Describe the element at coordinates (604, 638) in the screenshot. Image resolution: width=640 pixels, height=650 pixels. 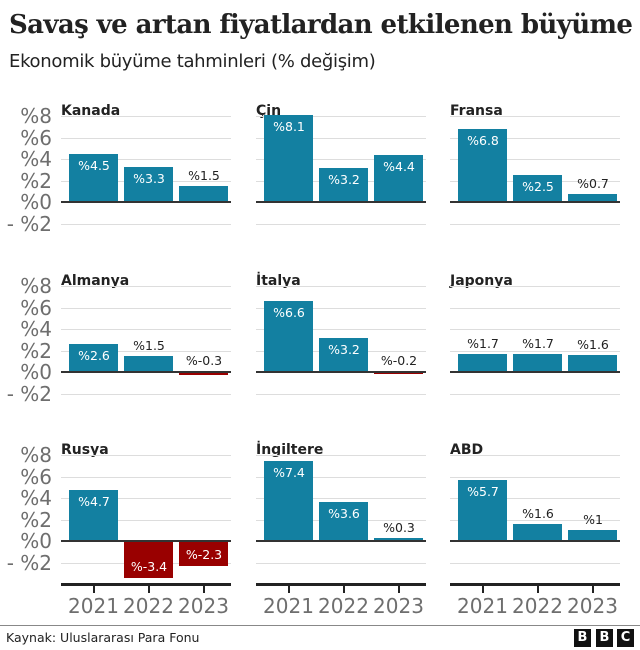
I see `bbc-logo-b2: B` at that location.